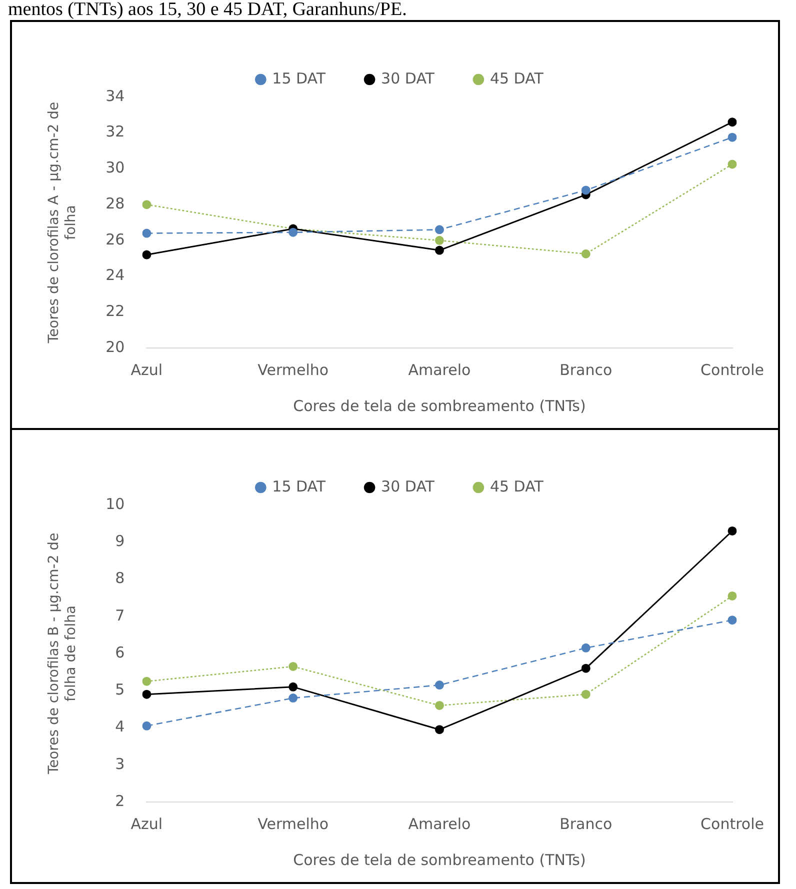  What do you see at coordinates (207, 10) in the screenshot?
I see `text: mentos (TNTs) aos 15, 30 e 45 DAT, Garanhuns/PE.` at bounding box center [207, 10].